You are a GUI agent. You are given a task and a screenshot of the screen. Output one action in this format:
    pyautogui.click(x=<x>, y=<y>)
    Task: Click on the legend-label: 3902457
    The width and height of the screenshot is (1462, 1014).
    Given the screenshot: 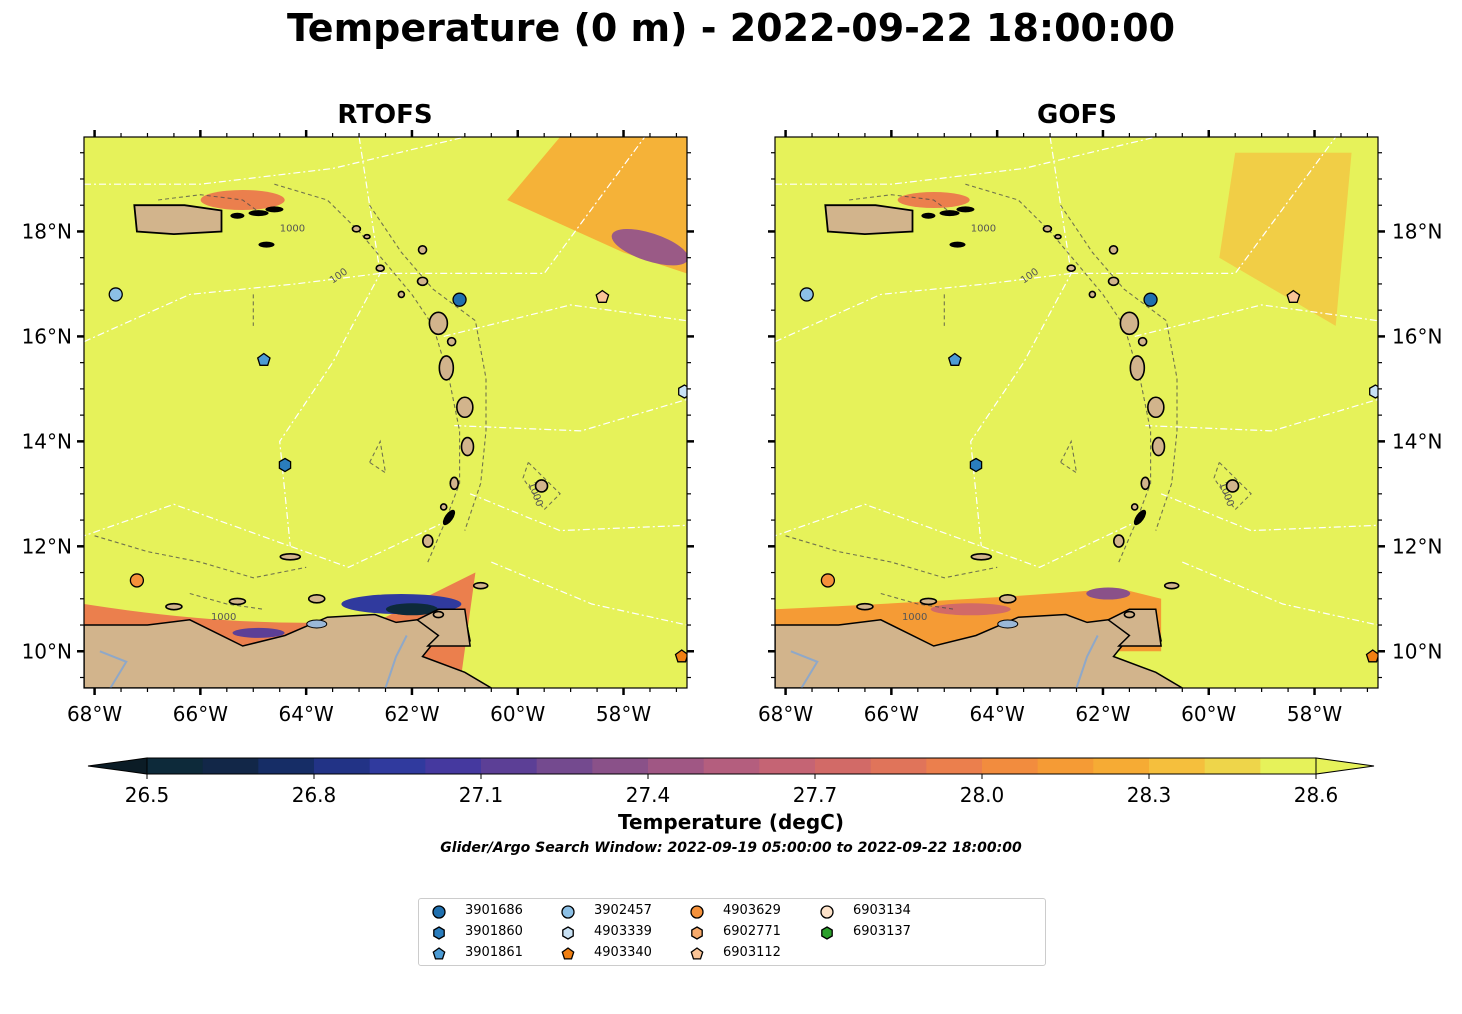 What is the action you would take?
    pyautogui.click(x=623, y=910)
    